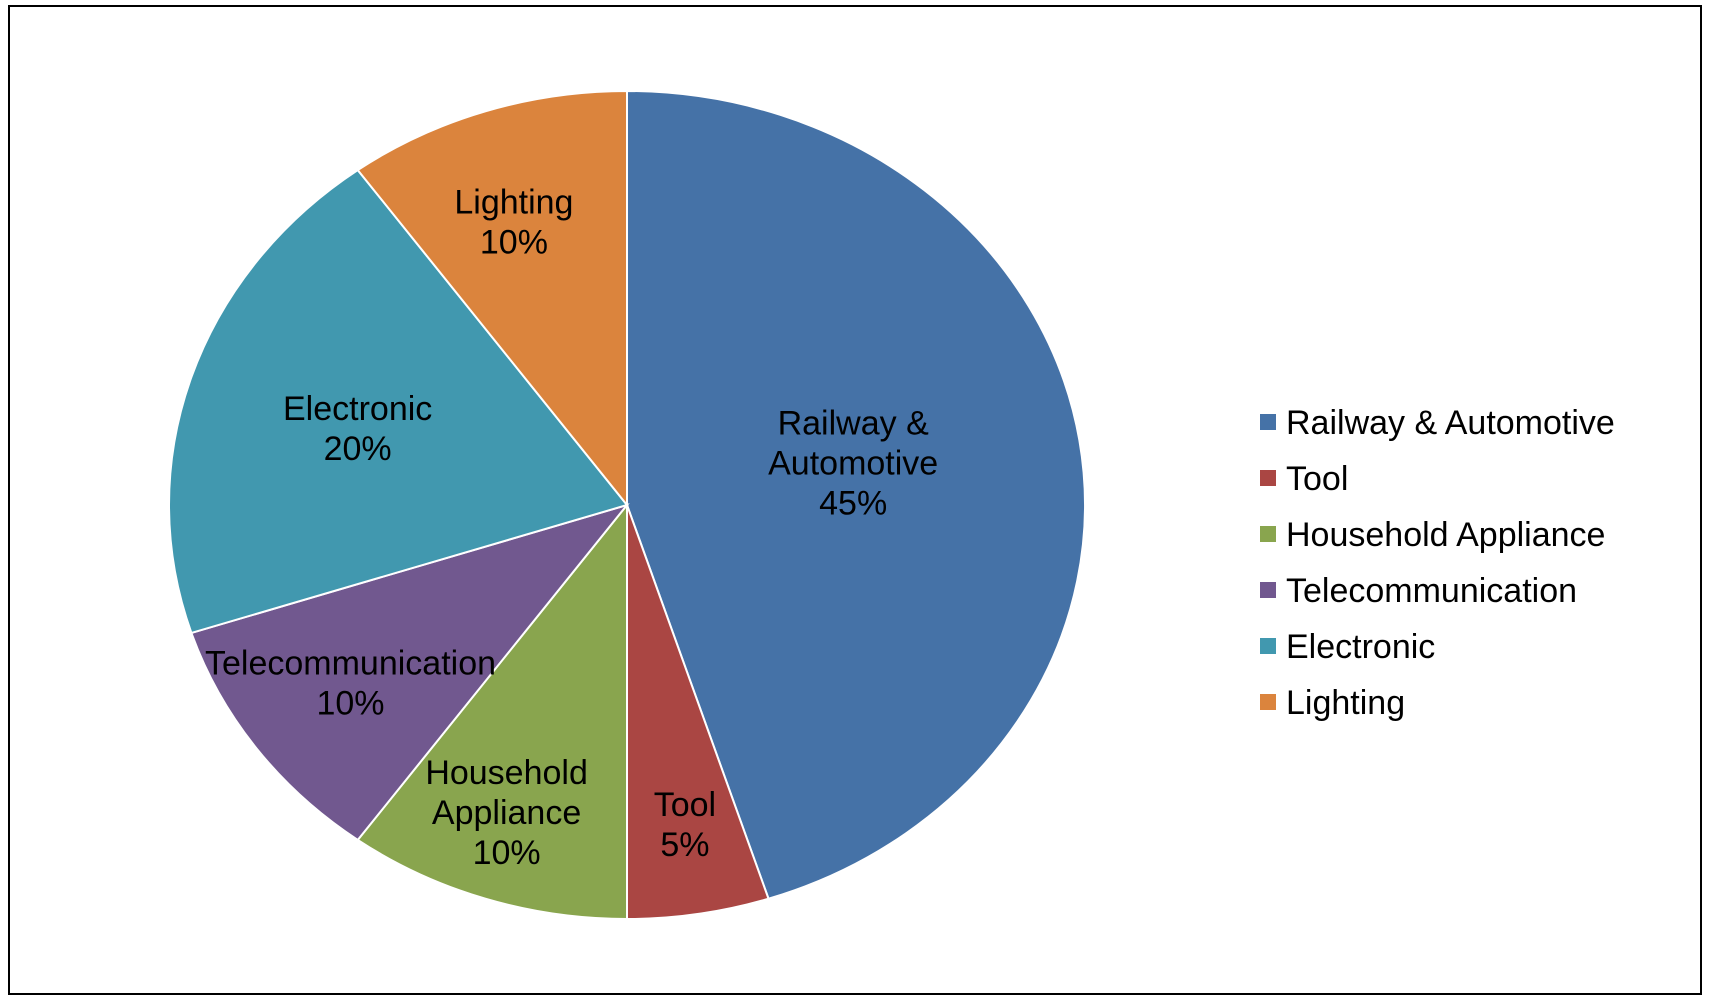 This screenshot has height=1001, width=1710. Describe the element at coordinates (513, 222) in the screenshot. I see `slice-label-lighting: Lighting 10%` at that location.